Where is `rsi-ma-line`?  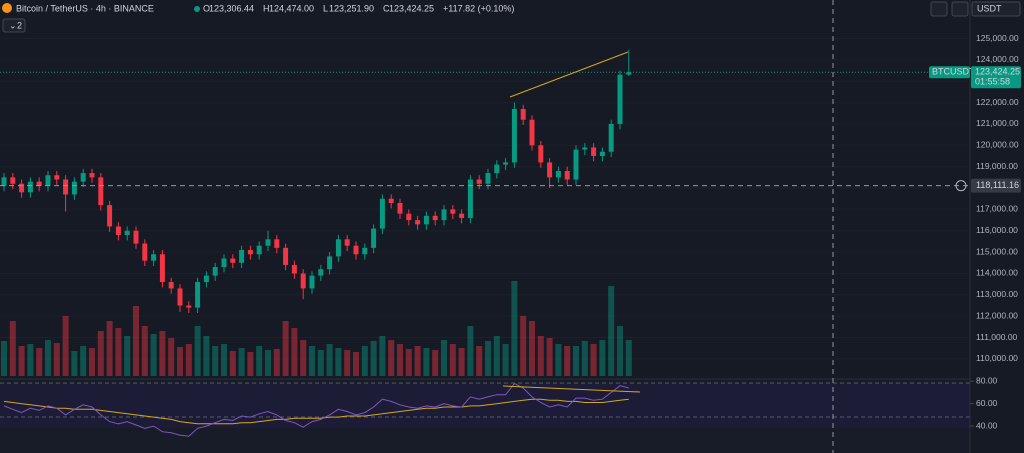 rsi-ma-line is located at coordinates (316, 411).